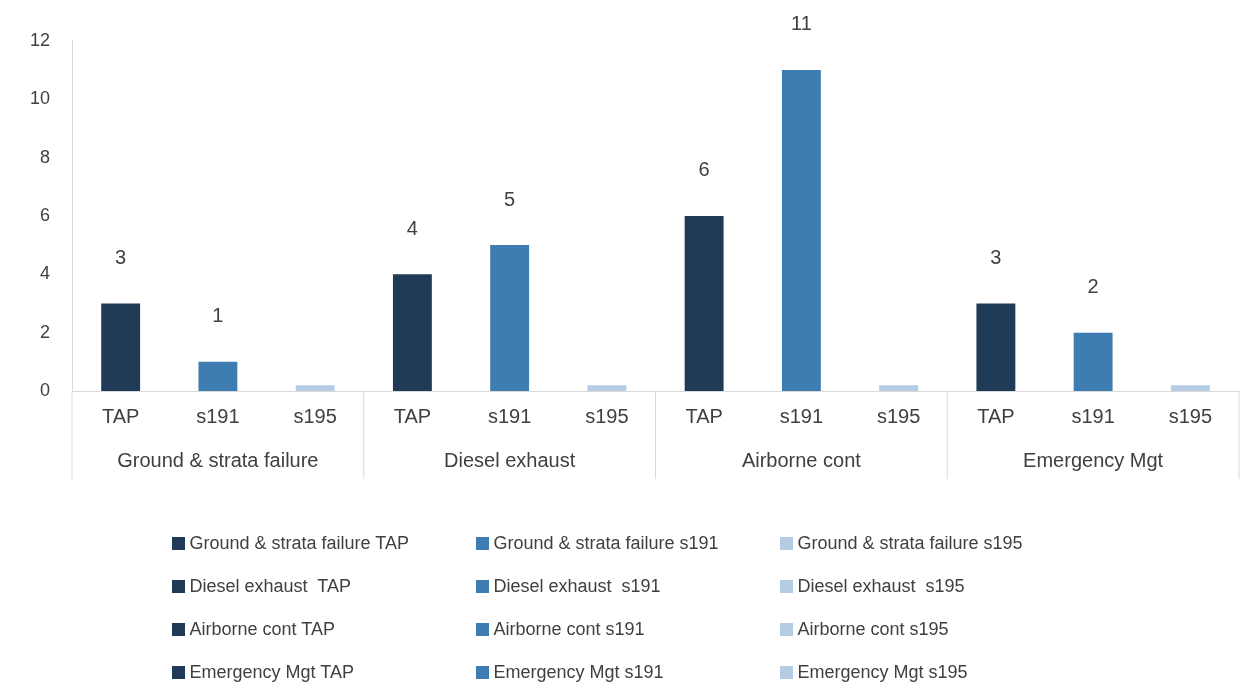 The width and height of the screenshot is (1255, 695). What do you see at coordinates (569, 629) in the screenshot?
I see `legend-label: Airborne cont s191` at bounding box center [569, 629].